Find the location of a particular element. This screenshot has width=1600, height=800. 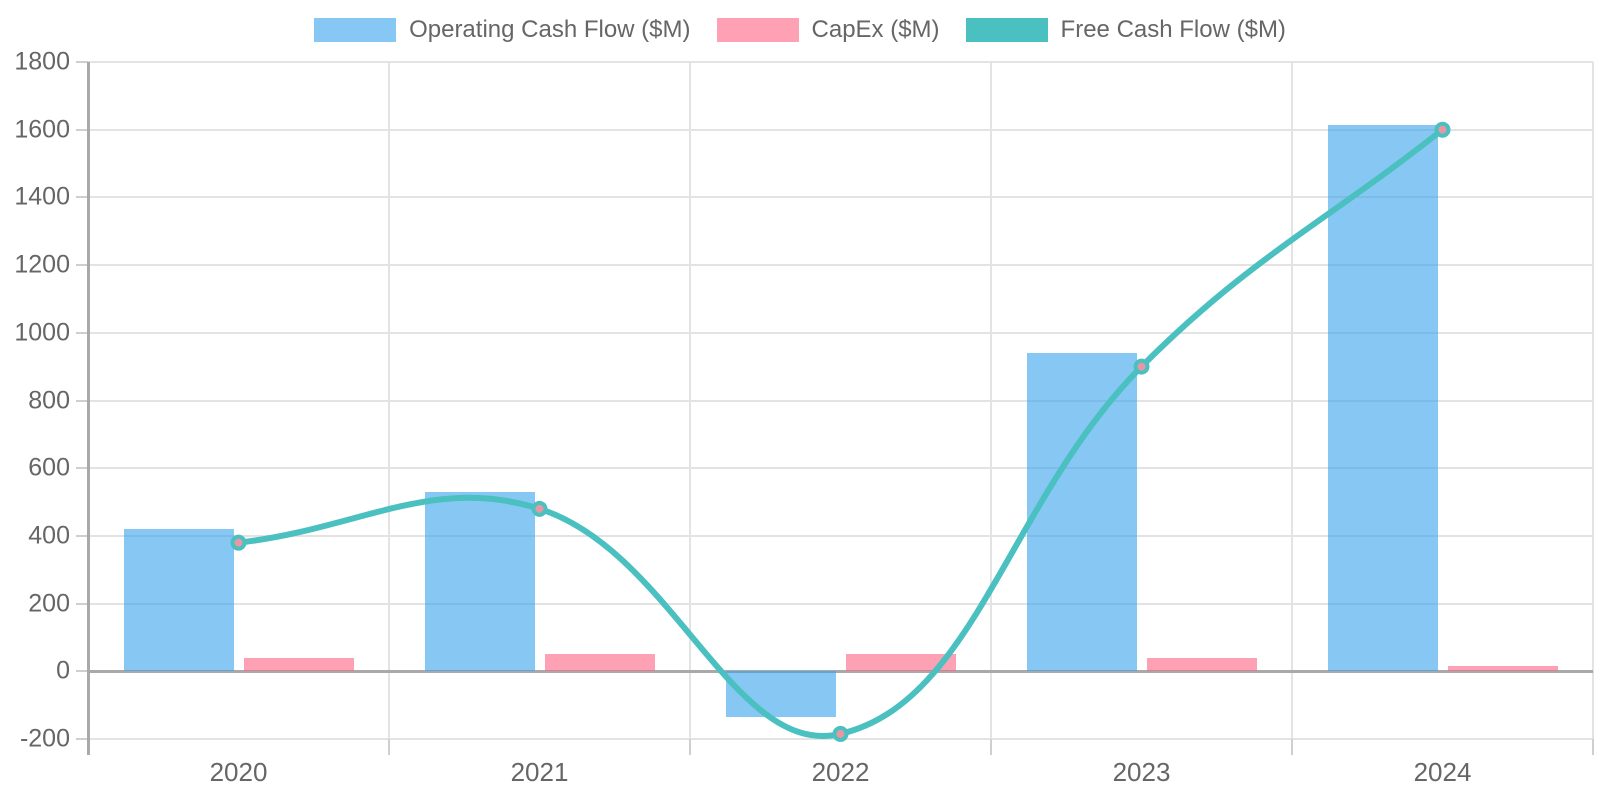

y-axis-tick-label: 800 is located at coordinates (49, 400).